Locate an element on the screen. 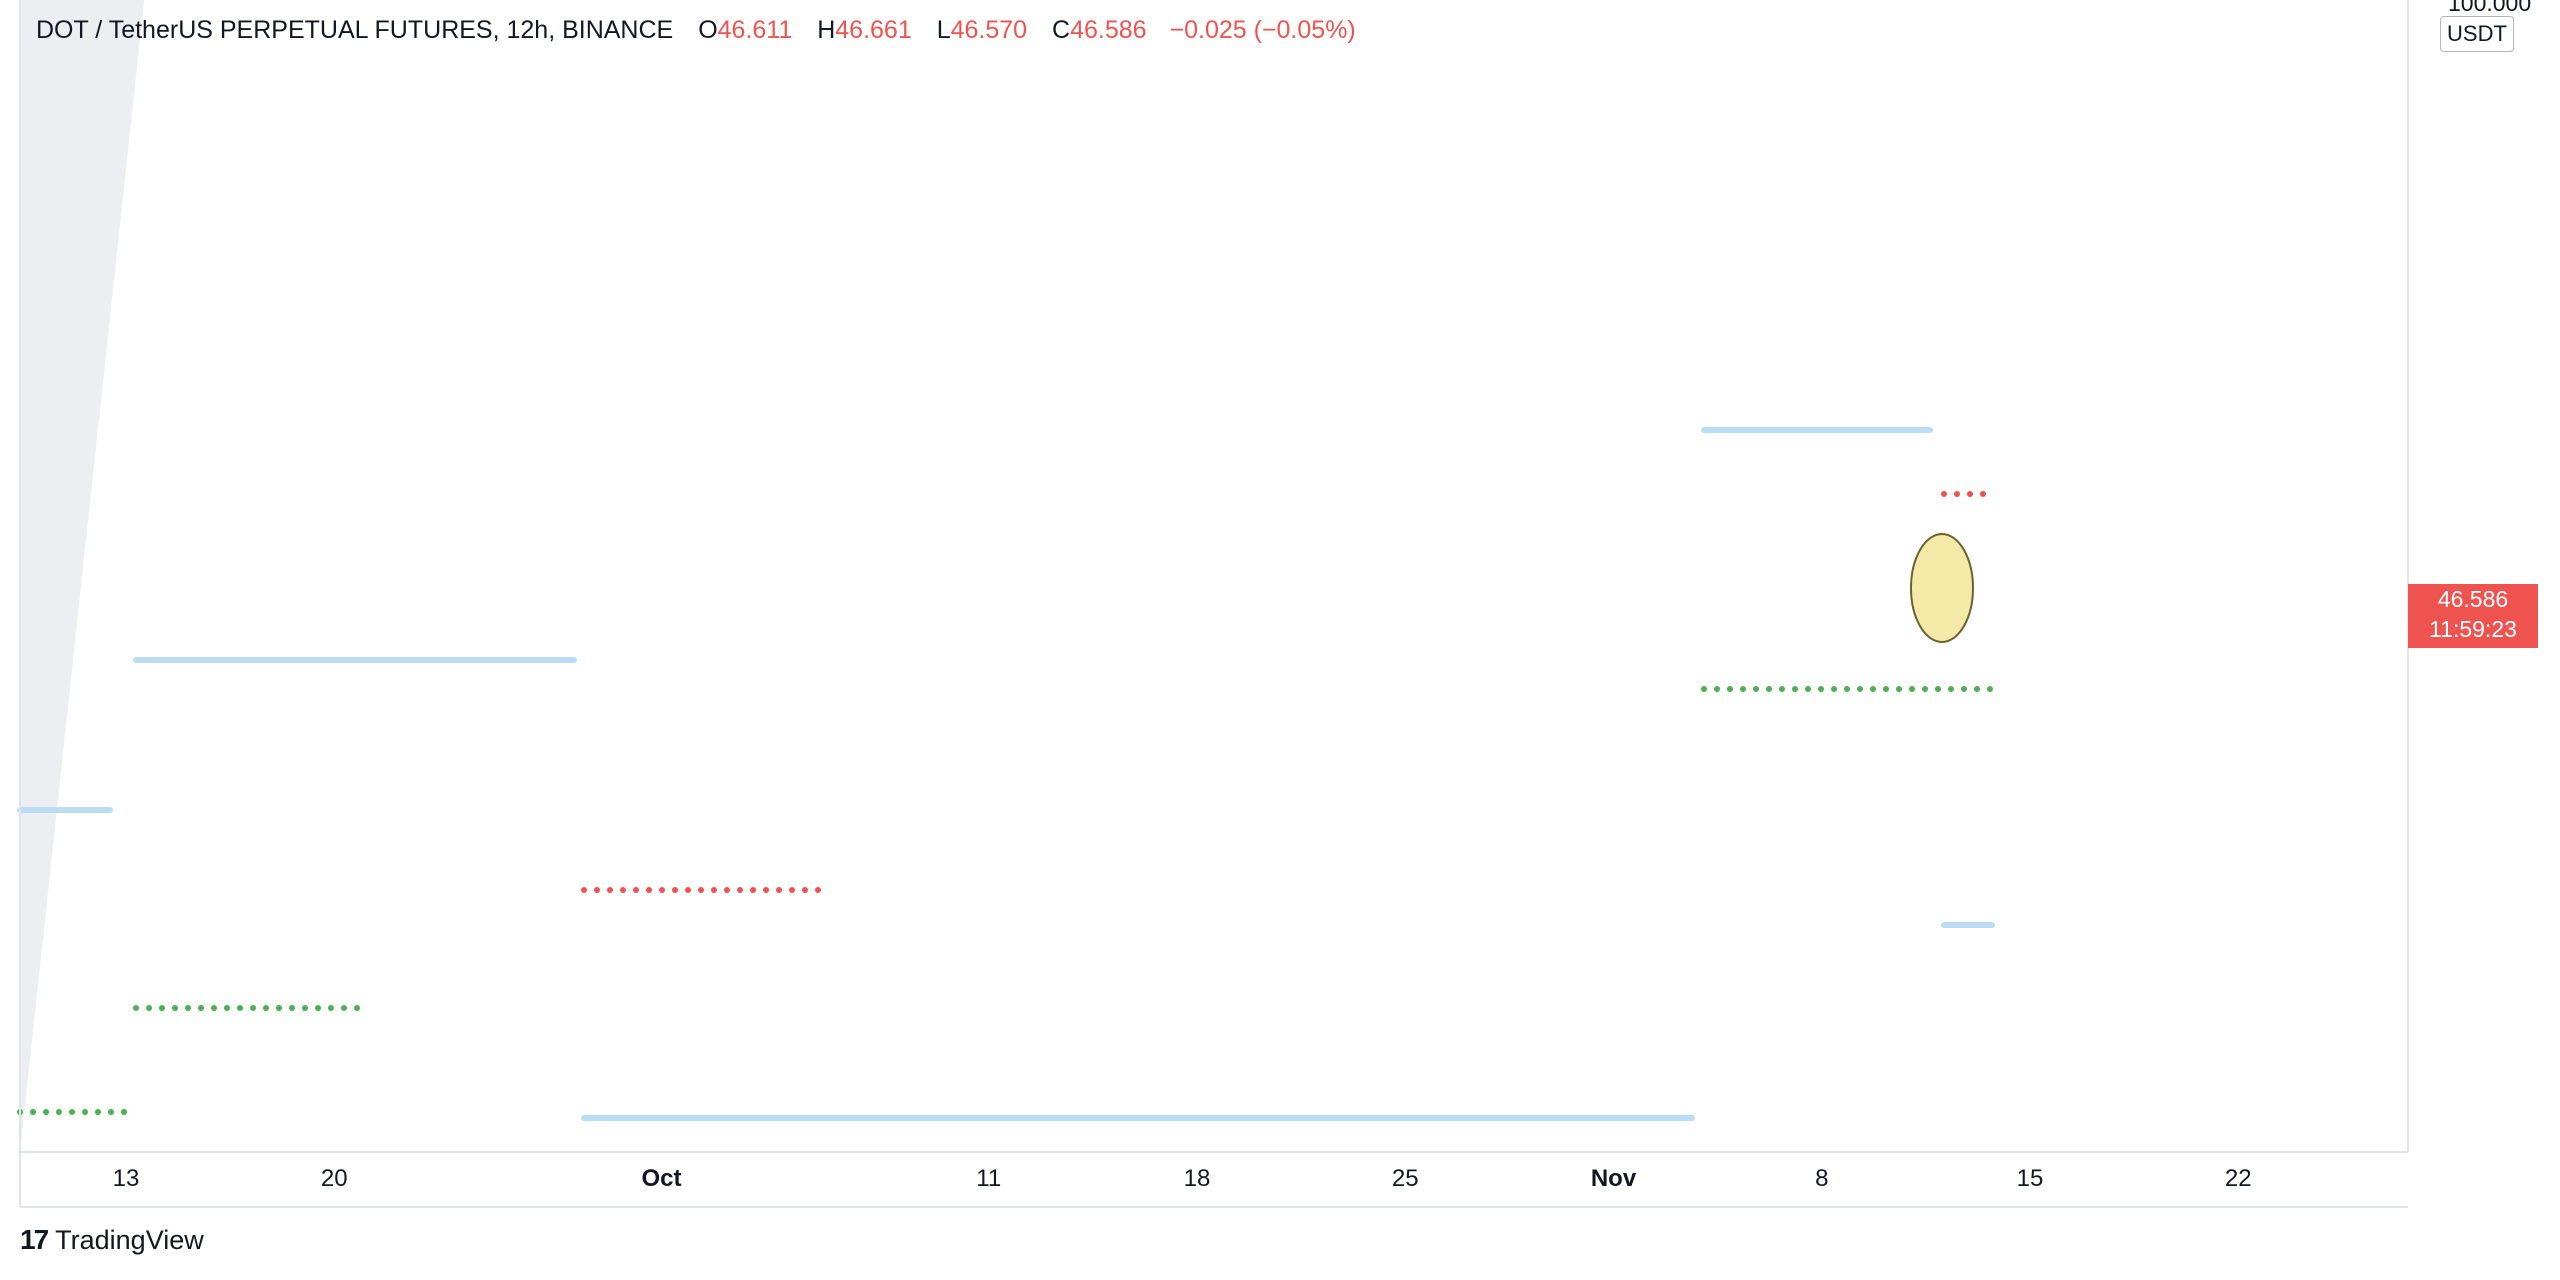 This screenshot has width=2560, height=1280. price-axis-top-label: 100.000 is located at coordinates (2490, 8).